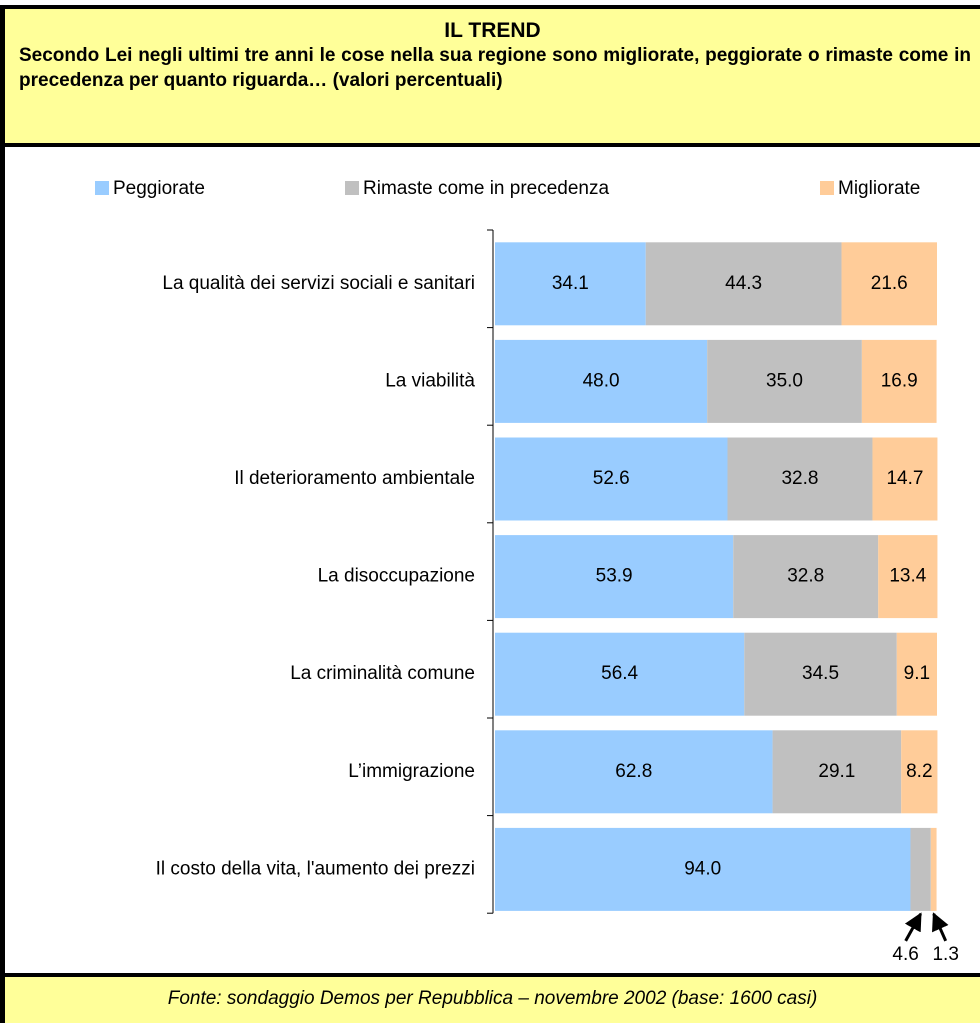  I want to click on legend-label: Peggiorate, so click(159, 188).